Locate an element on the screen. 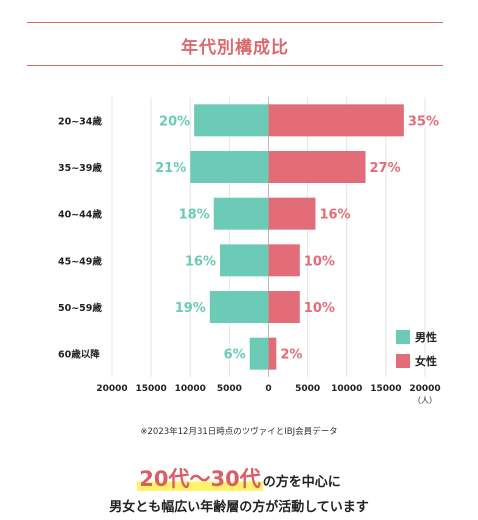  title-box: 年代別構成比 is located at coordinates (235, 44).